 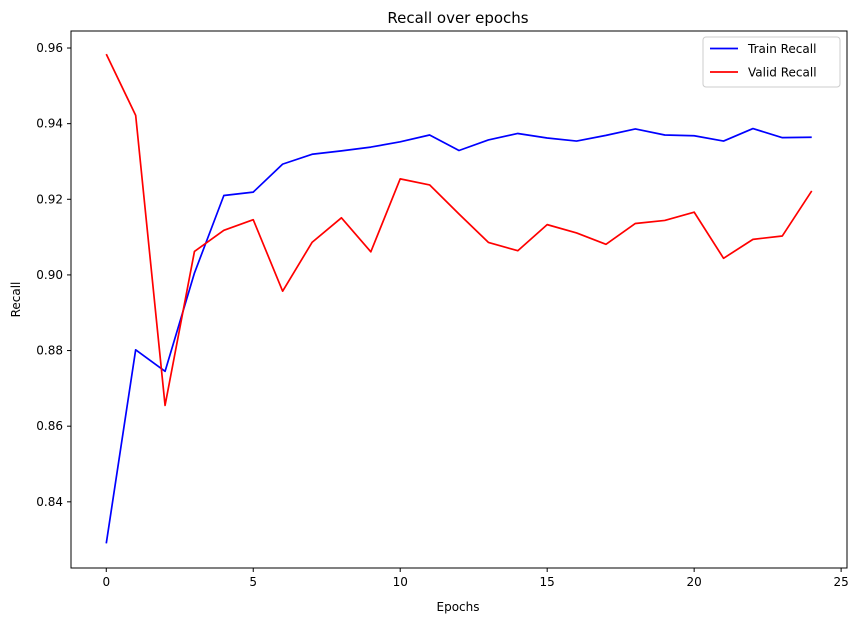 What do you see at coordinates (253, 582) in the screenshot?
I see `x-tick-label: 5` at bounding box center [253, 582].